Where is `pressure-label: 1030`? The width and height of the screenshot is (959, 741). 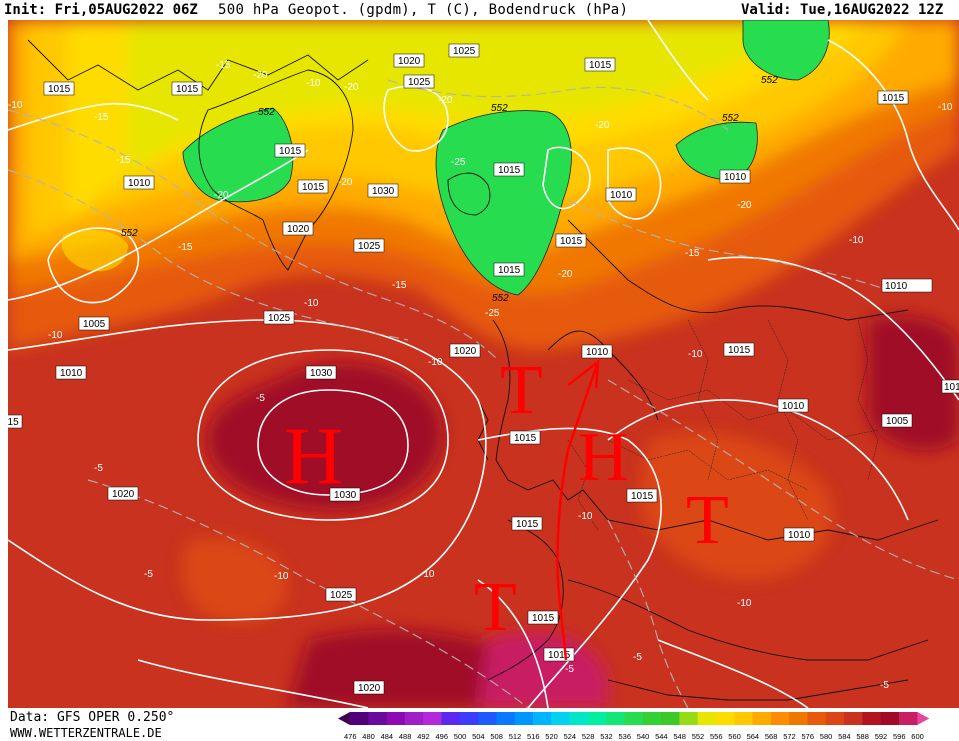
pressure-label: 1030 is located at coordinates (383, 190).